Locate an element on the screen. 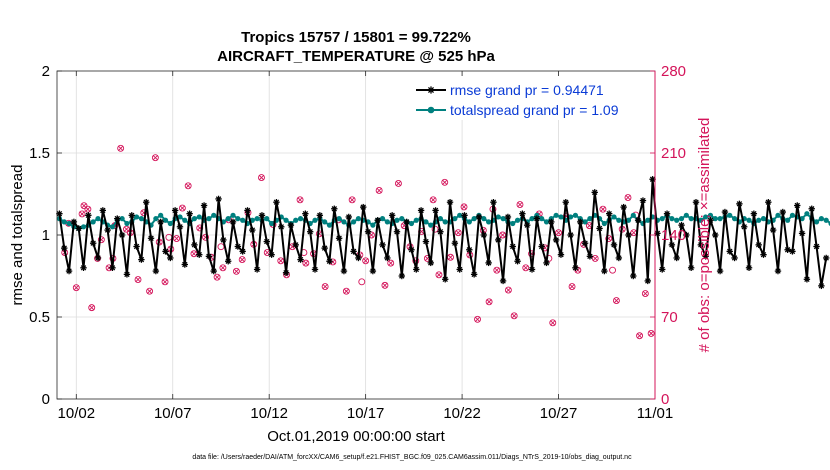  y-axis-label-right: # of obs: o=possible; ×=assimilated is located at coordinates (704, 235).